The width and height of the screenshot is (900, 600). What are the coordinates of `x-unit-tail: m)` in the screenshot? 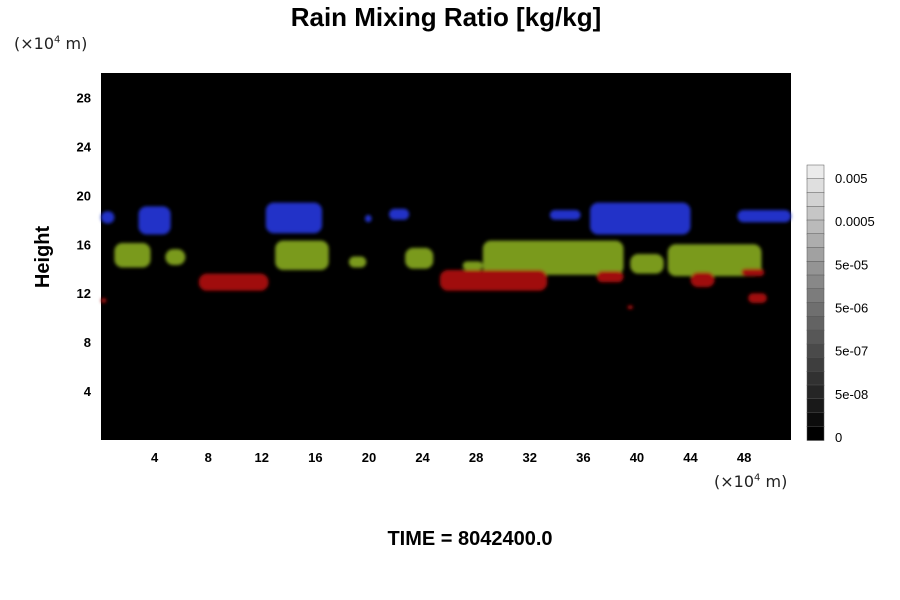 It's located at (774, 481).